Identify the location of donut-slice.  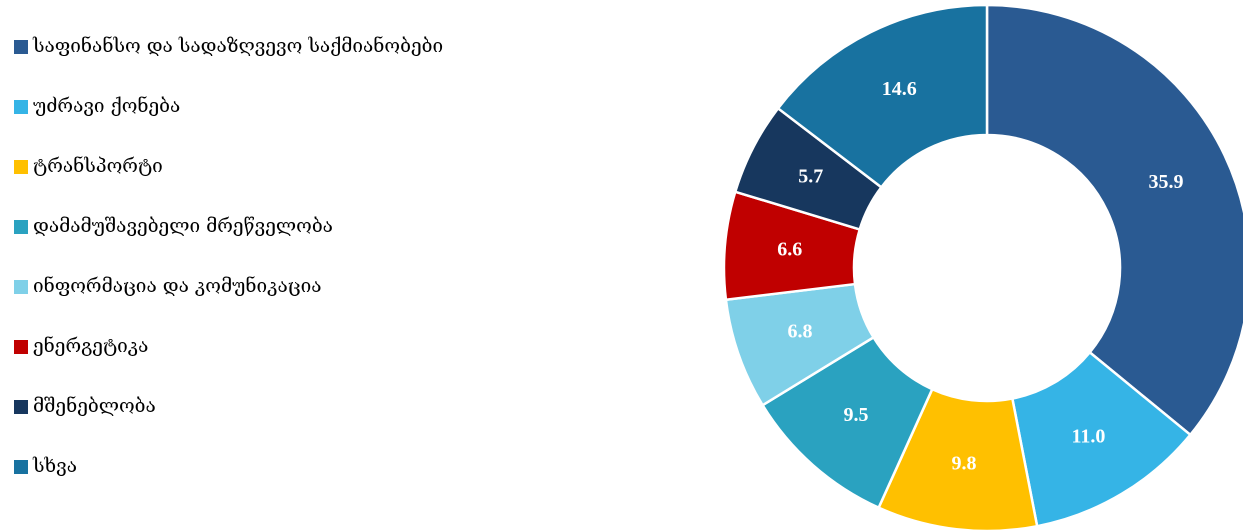
(882, 96).